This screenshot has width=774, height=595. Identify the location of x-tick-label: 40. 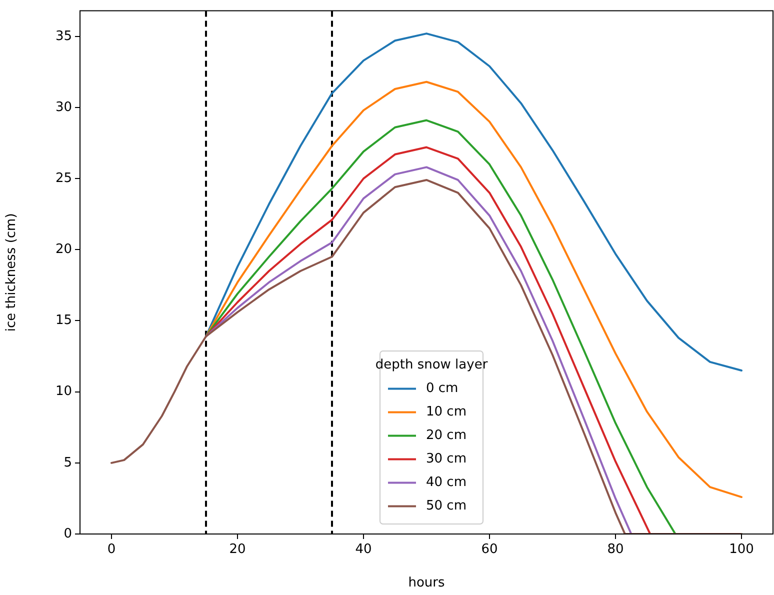
(363, 550).